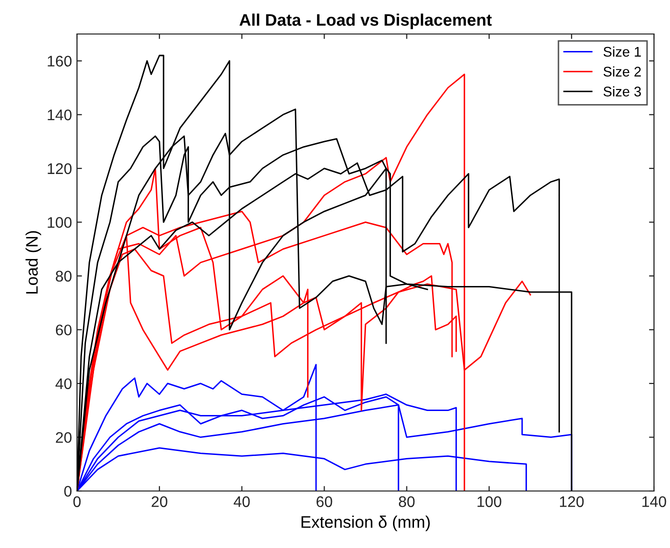 This screenshot has width=670, height=548. I want to click on x-tick-label: 20, so click(160, 502).